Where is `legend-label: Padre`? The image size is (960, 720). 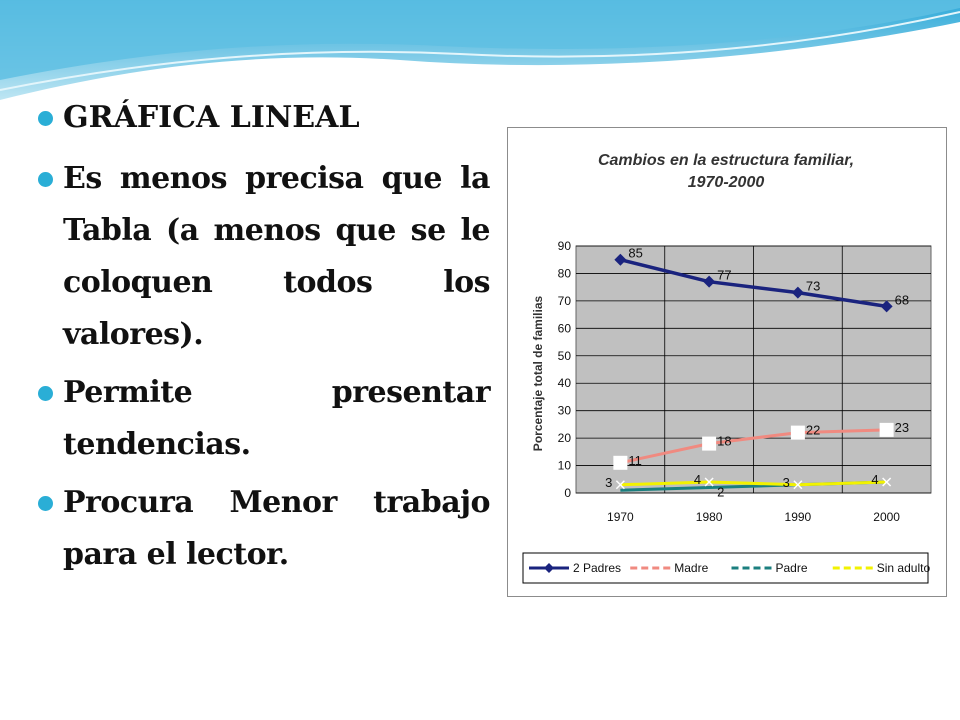 legend-label: Padre is located at coordinates (792, 568).